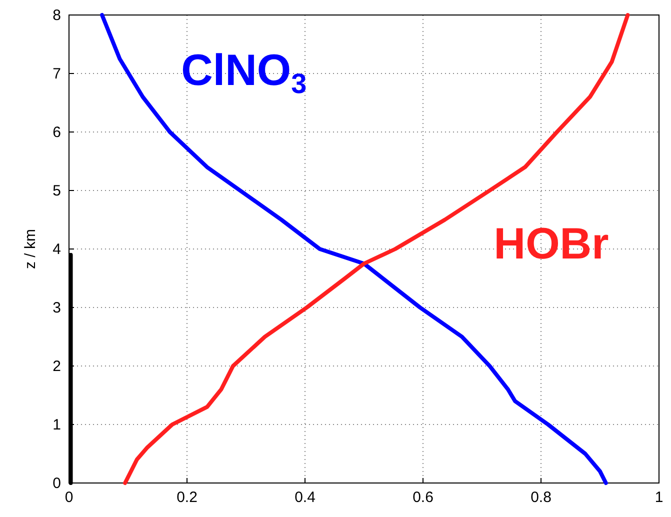 The image size is (671, 517). Describe the element at coordinates (56, 74) in the screenshot. I see `y-tick-label: 7` at that location.